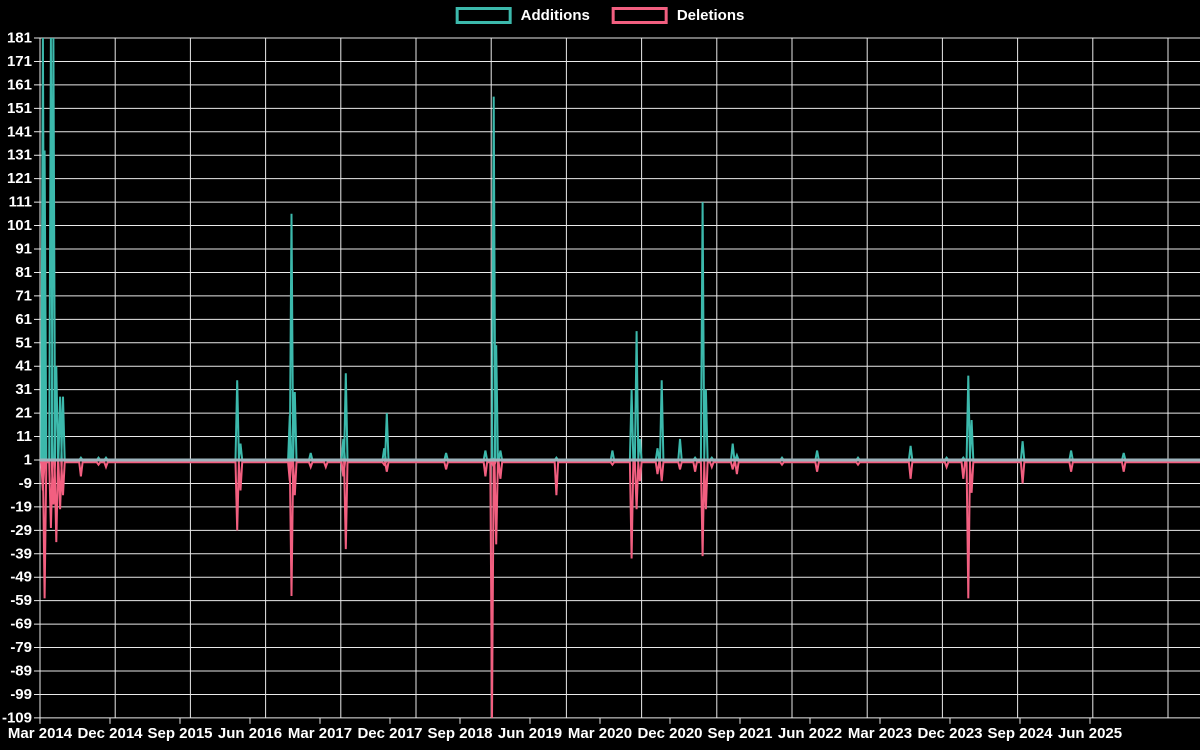 The width and height of the screenshot is (1200, 750). I want to click on y-tick-label: 171, so click(19, 61).